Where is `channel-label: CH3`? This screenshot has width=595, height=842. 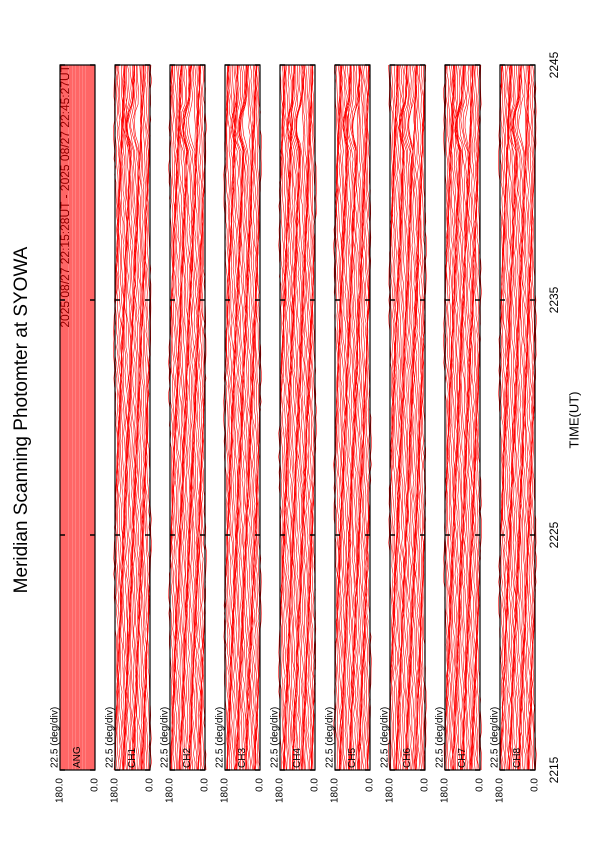
channel-label: CH3 is located at coordinates (242, 758).